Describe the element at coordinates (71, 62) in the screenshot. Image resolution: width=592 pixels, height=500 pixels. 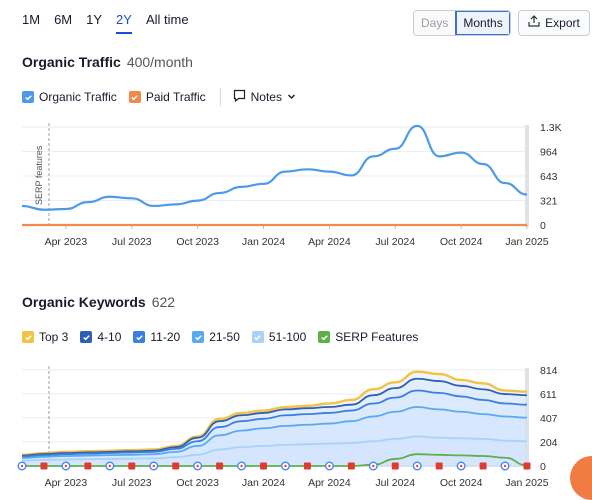
I see `traffic-title-text: Organic Traffic` at that location.